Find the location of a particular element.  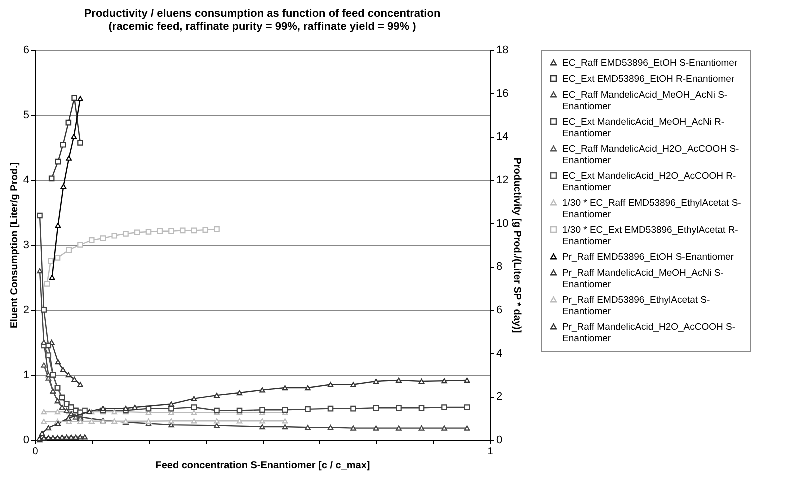

y-tick-label: 6 is located at coordinates (26, 50).